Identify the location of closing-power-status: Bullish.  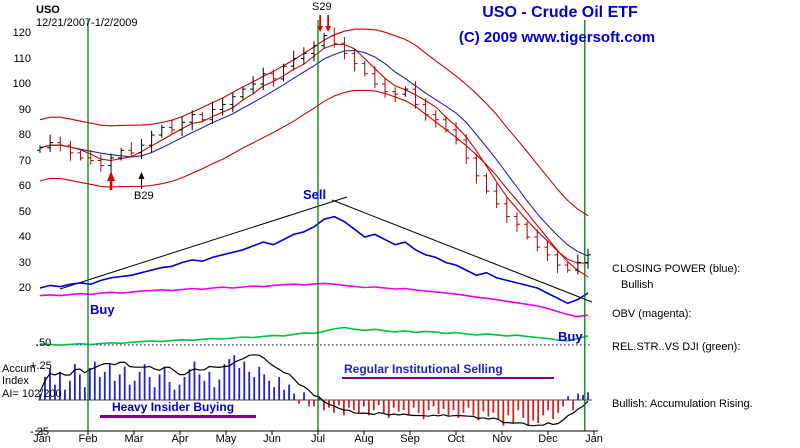
(637, 285).